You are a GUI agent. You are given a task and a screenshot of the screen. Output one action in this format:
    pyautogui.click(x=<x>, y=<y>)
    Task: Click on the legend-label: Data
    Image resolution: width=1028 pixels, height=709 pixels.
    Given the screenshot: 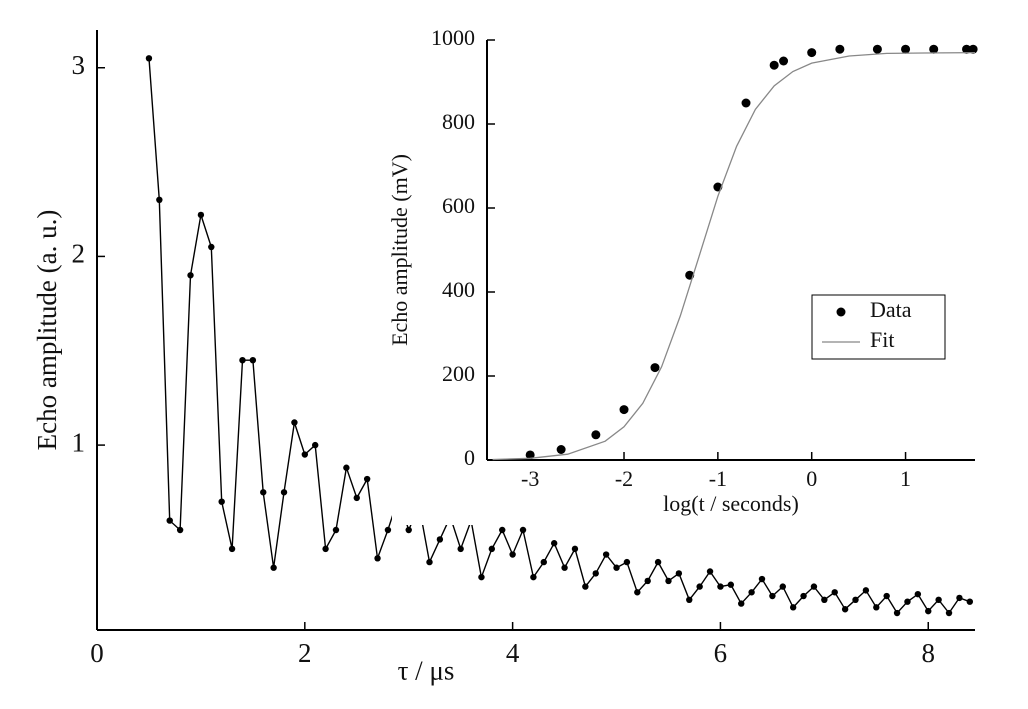 What is the action you would take?
    pyautogui.click(x=891, y=309)
    